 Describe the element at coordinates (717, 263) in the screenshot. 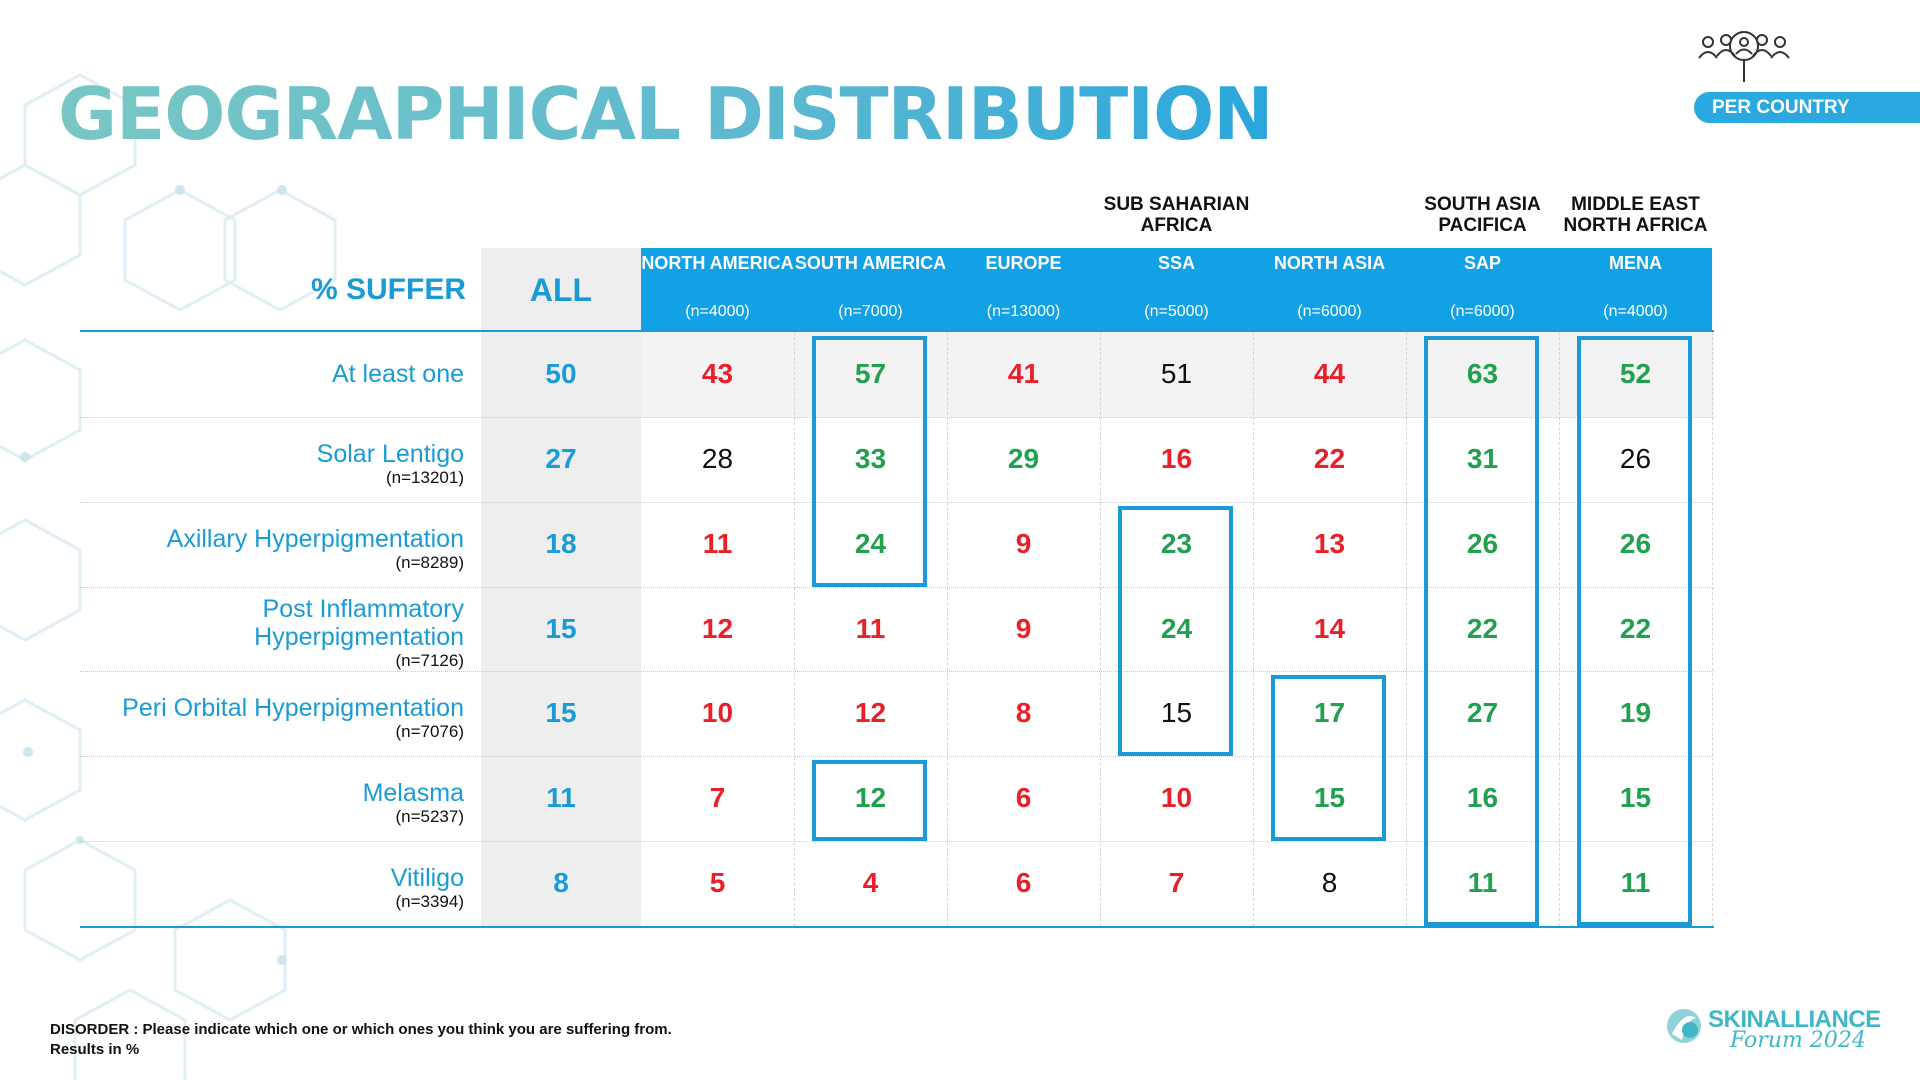

I see `column-header-name: NORTH AMERICA` at that location.